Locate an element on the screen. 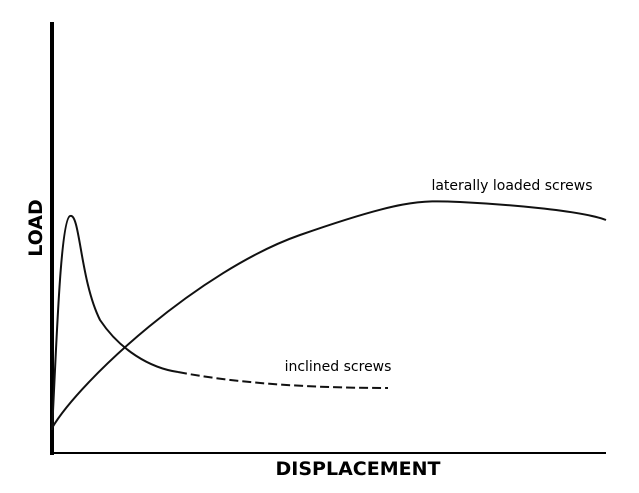  y-axis-label: LOAD is located at coordinates (36, 228).